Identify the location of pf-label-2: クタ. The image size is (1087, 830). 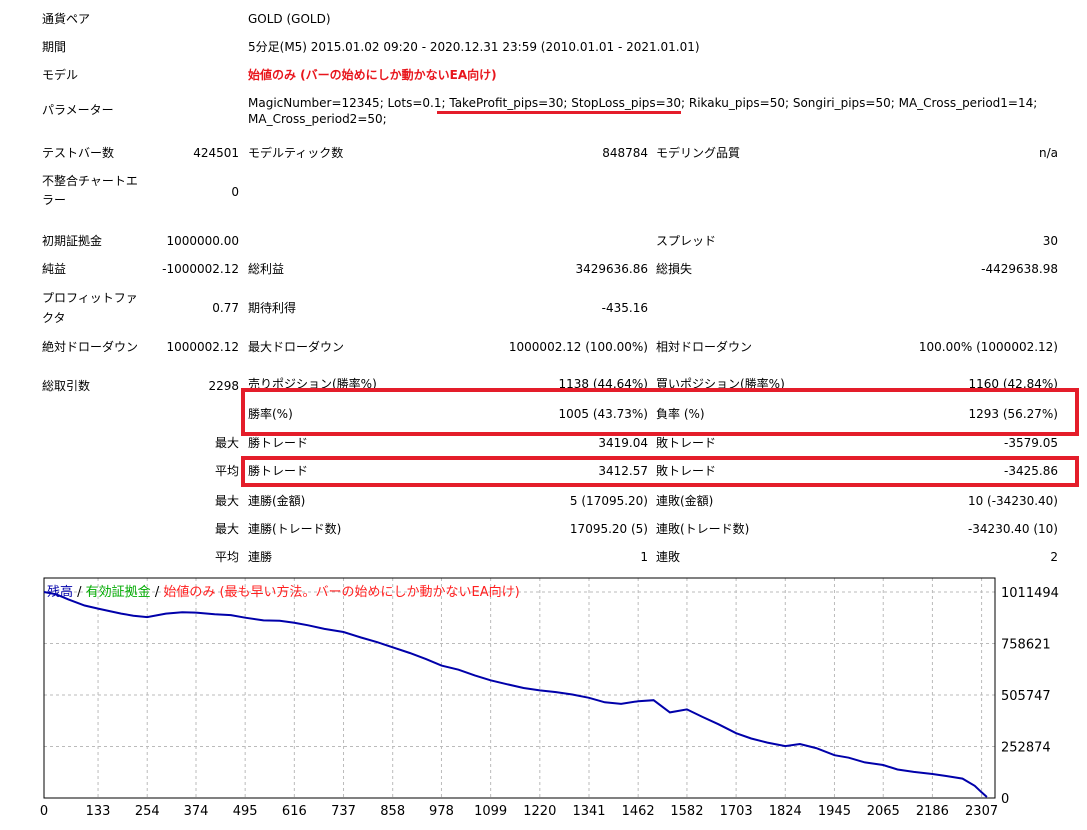
(54, 318).